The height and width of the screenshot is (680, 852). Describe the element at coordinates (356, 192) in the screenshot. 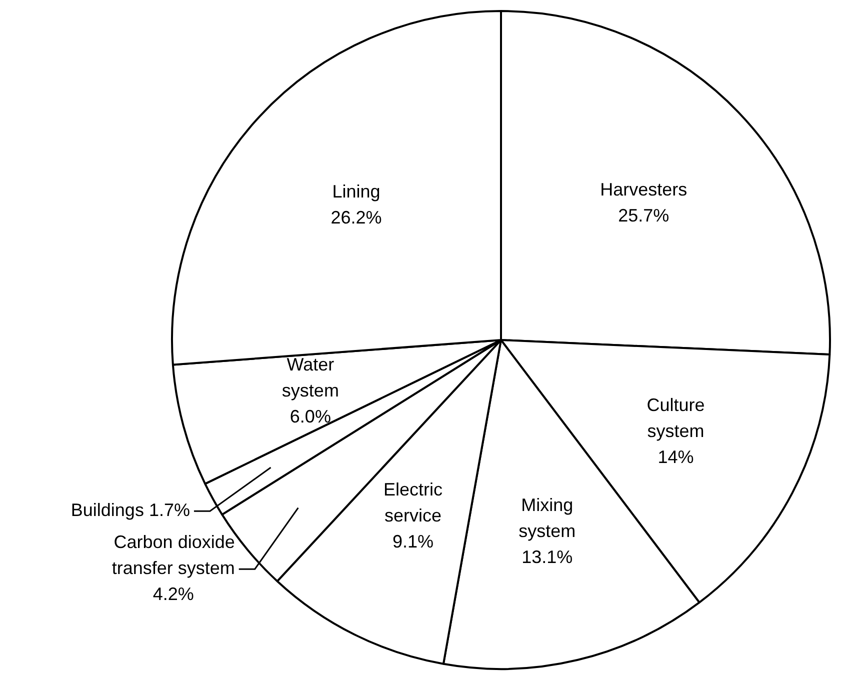

I see `slice-label: Lining` at that location.